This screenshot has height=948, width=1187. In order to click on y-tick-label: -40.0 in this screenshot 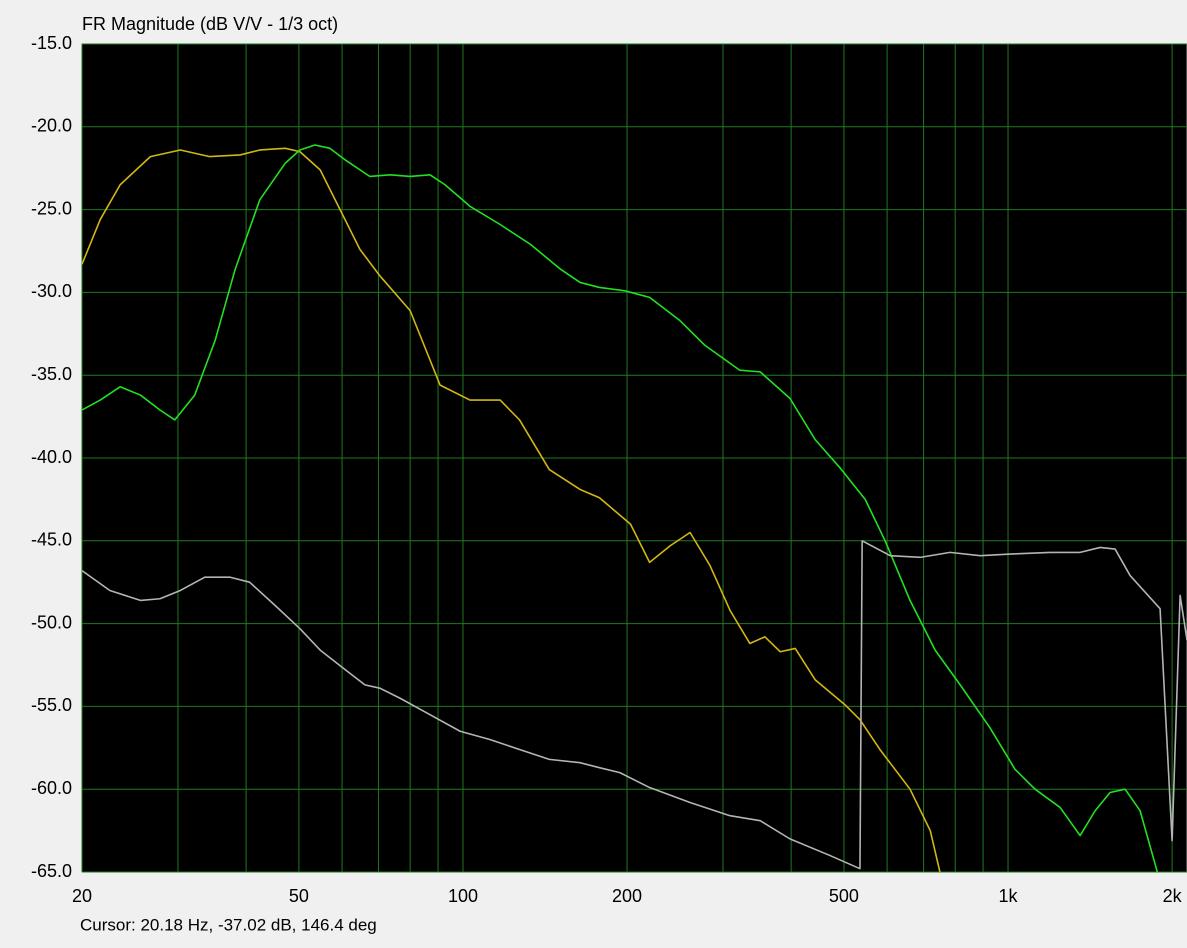, I will do `click(51, 457)`.